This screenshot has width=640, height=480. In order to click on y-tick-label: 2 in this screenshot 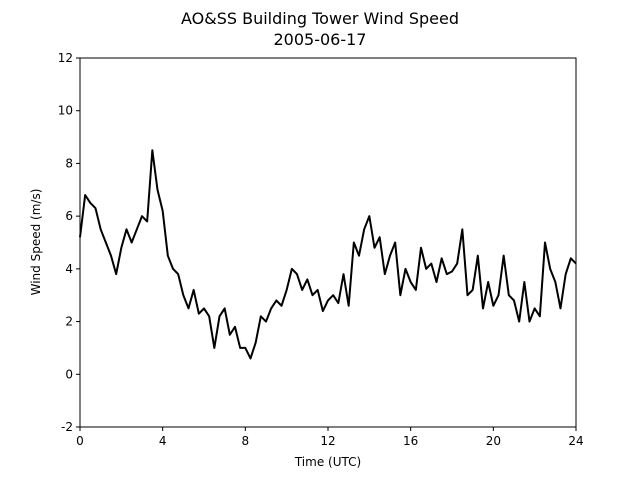, I will do `click(69, 322)`.